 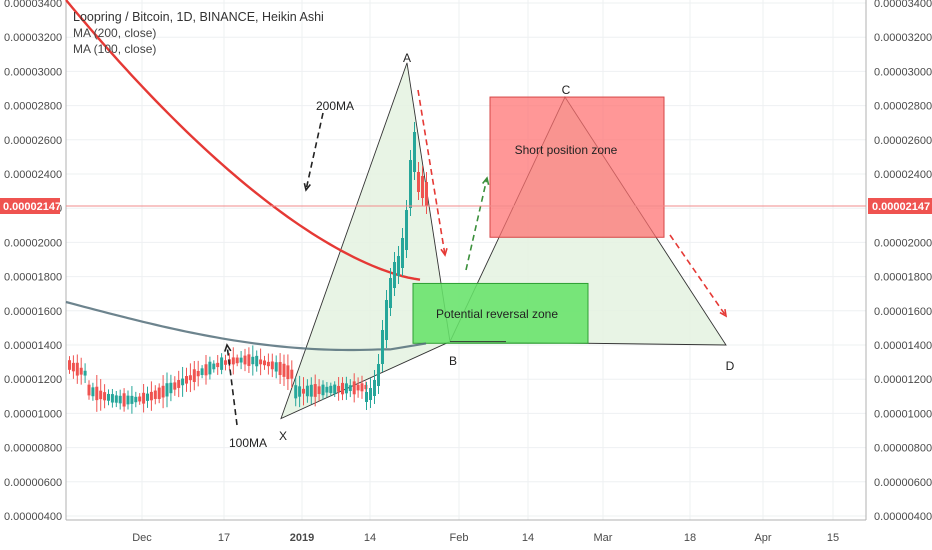 What do you see at coordinates (444, 252) in the screenshot?
I see `arrow-a-to-b-head` at bounding box center [444, 252].